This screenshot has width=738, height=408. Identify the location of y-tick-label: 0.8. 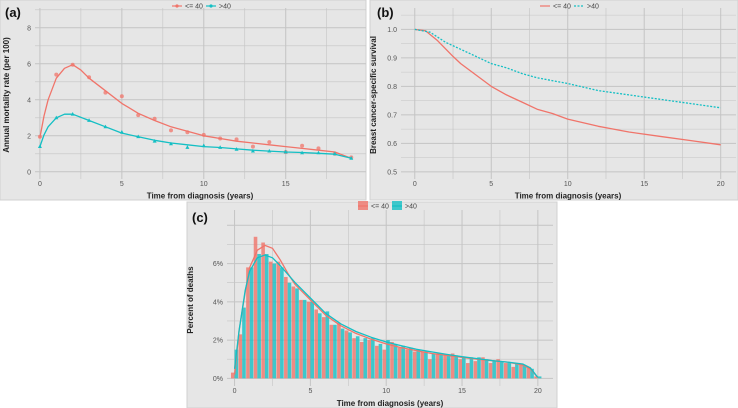
(392, 87).